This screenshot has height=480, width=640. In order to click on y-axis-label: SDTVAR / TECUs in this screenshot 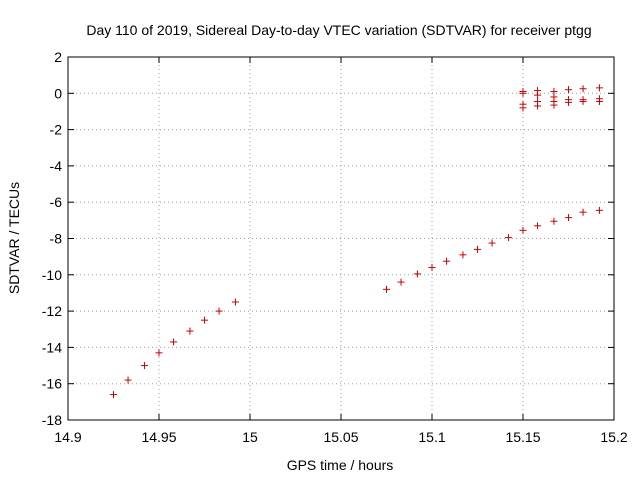, I will do `click(14, 238)`.